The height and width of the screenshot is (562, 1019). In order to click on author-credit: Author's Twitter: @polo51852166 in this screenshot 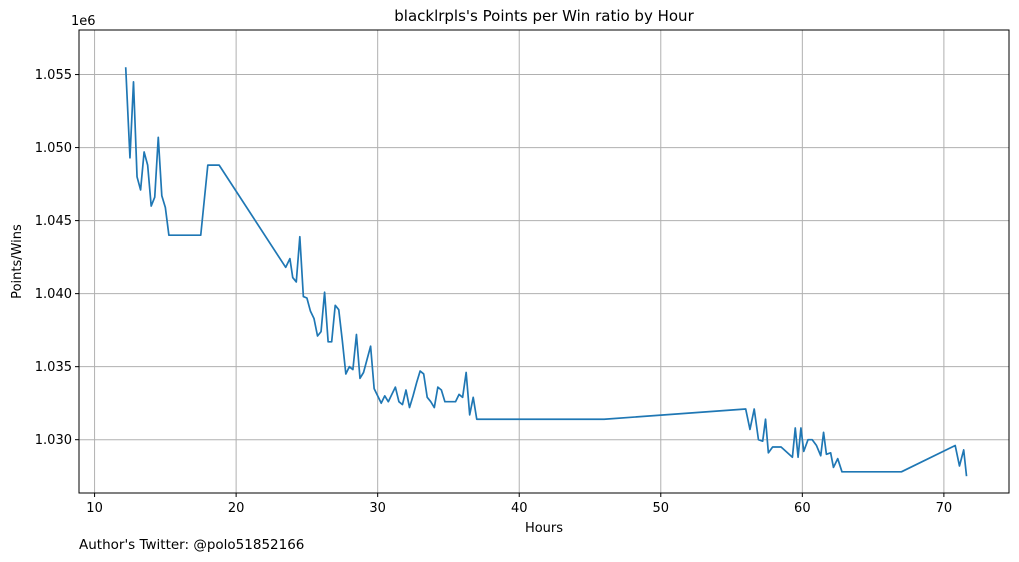, I will do `click(192, 545)`.